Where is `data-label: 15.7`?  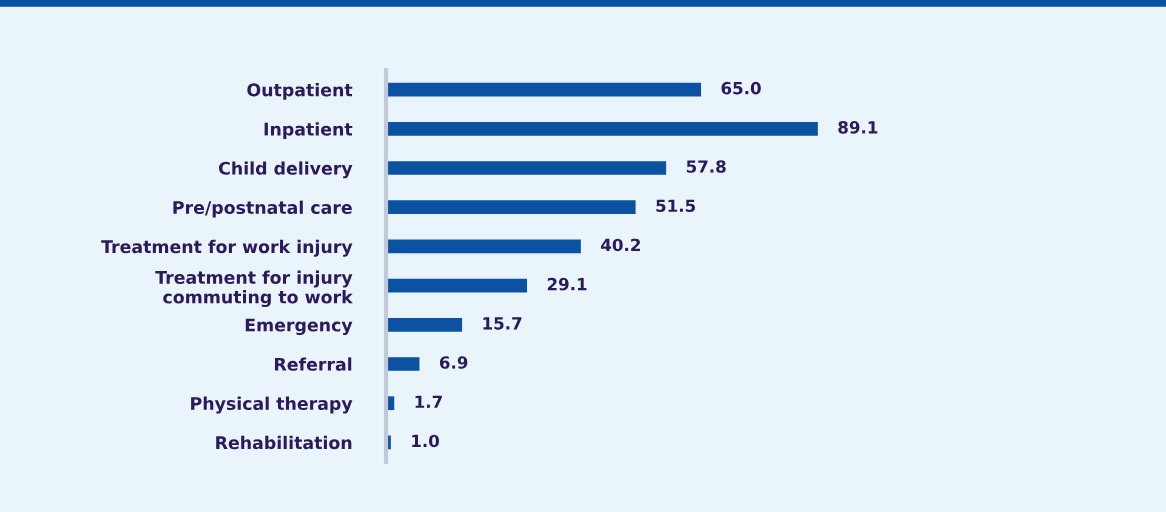
data-label: 15.7 is located at coordinates (502, 323).